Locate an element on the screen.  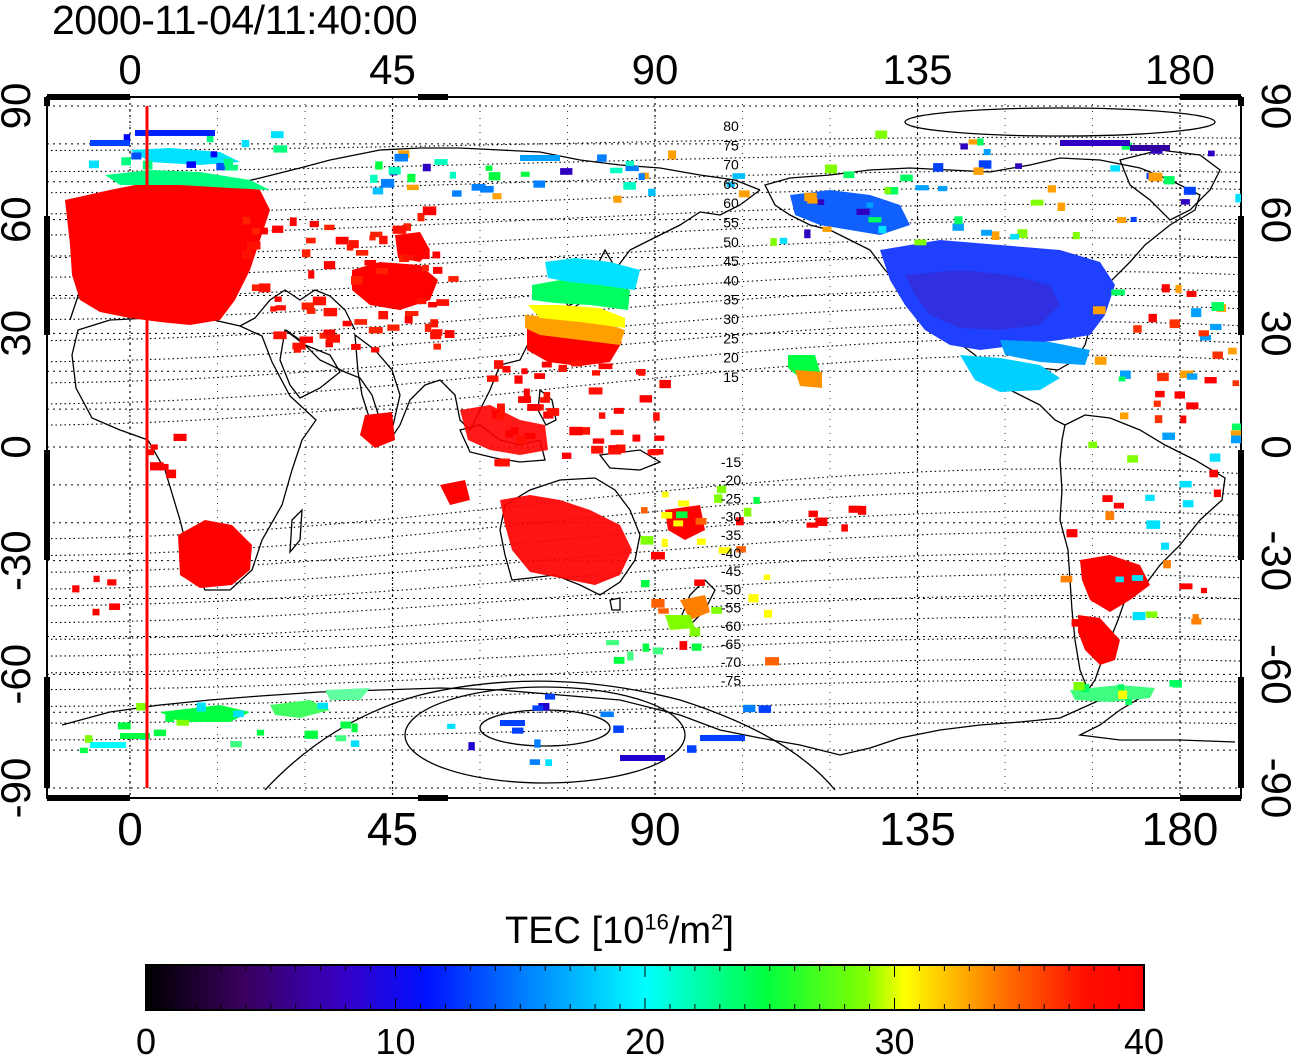
contour-label: 80 is located at coordinates (731, 126).